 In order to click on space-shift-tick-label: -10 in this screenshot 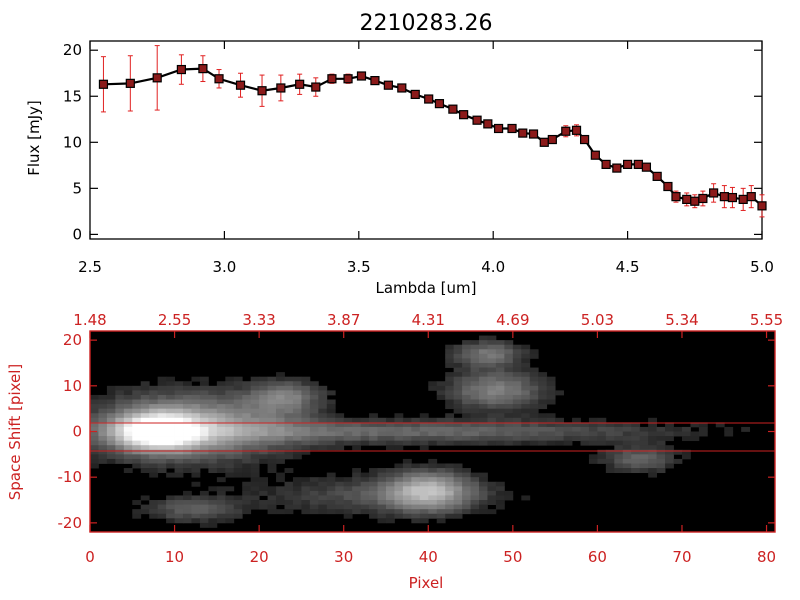, I will do `click(70, 477)`.